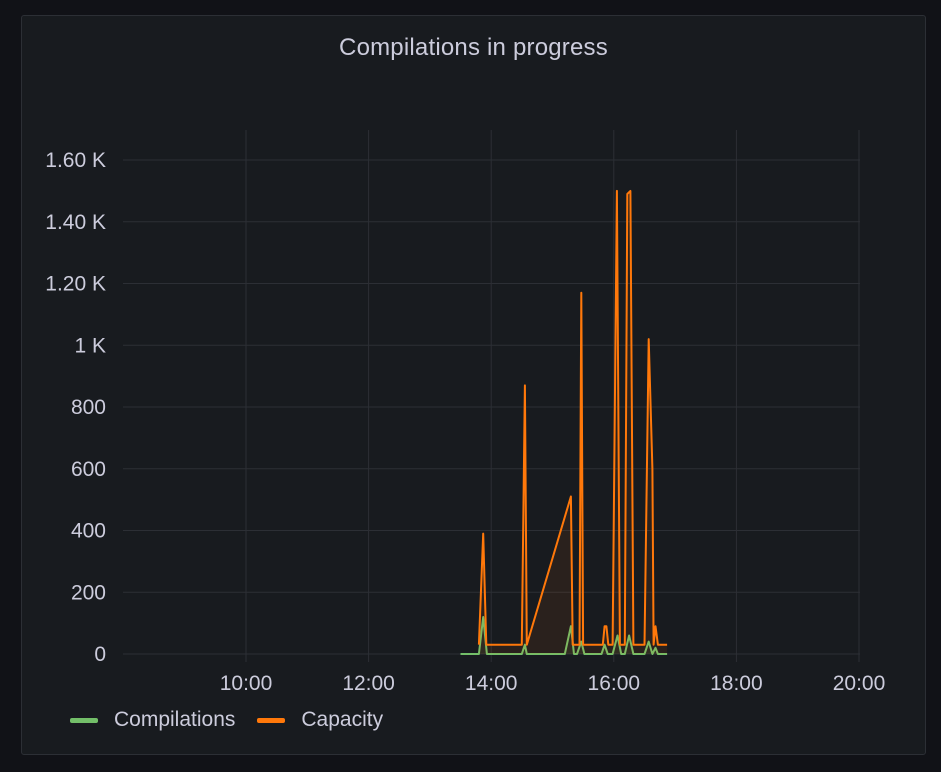  Describe the element at coordinates (237, 720) in the screenshot. I see `chart-legend: Compilations Capacity` at that location.